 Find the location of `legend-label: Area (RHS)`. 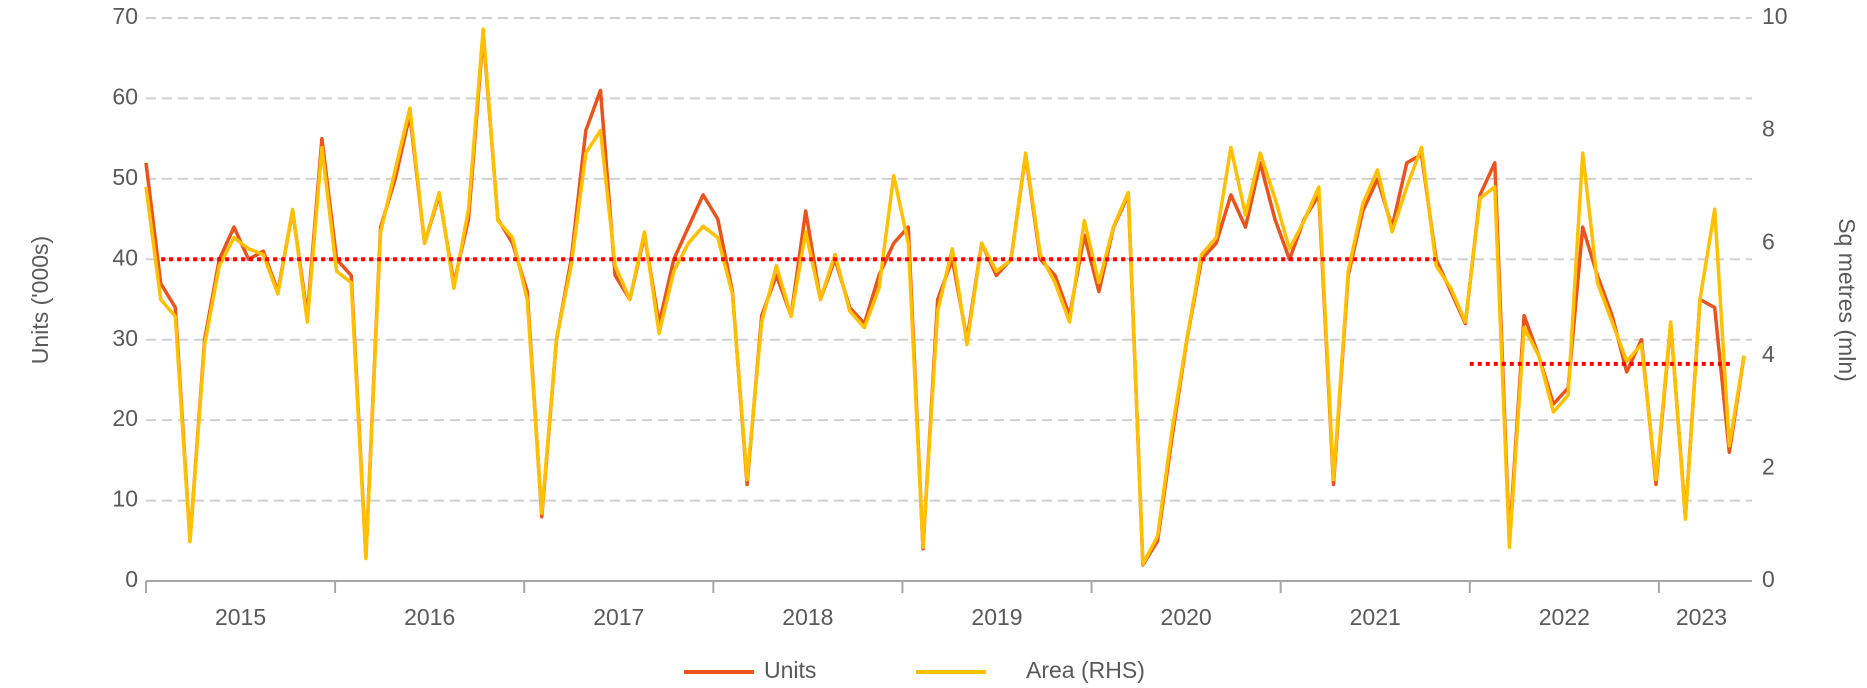

legend-label: Area (RHS) is located at coordinates (1085, 670).